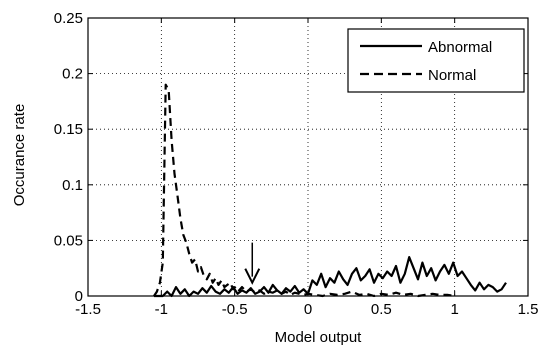 The image size is (543, 345). I want to click on series-line-abnormal, so click(330, 277).